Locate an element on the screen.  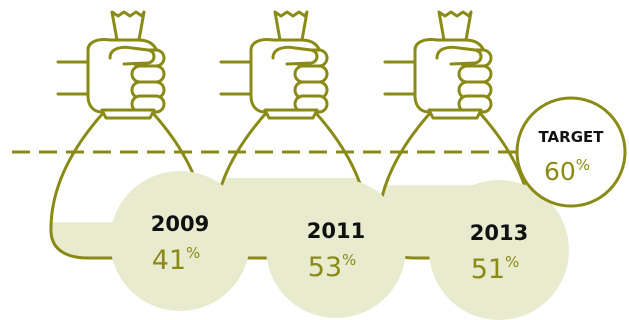
value-label-2013: 2013 51% is located at coordinates (499, 250).